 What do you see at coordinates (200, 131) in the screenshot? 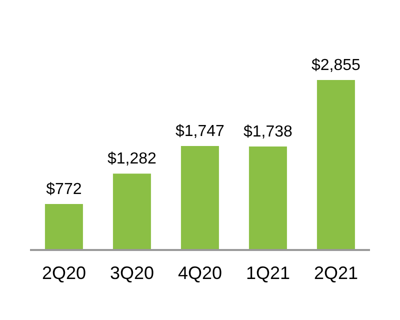
I see `data-label: $1,747` at bounding box center [200, 131].